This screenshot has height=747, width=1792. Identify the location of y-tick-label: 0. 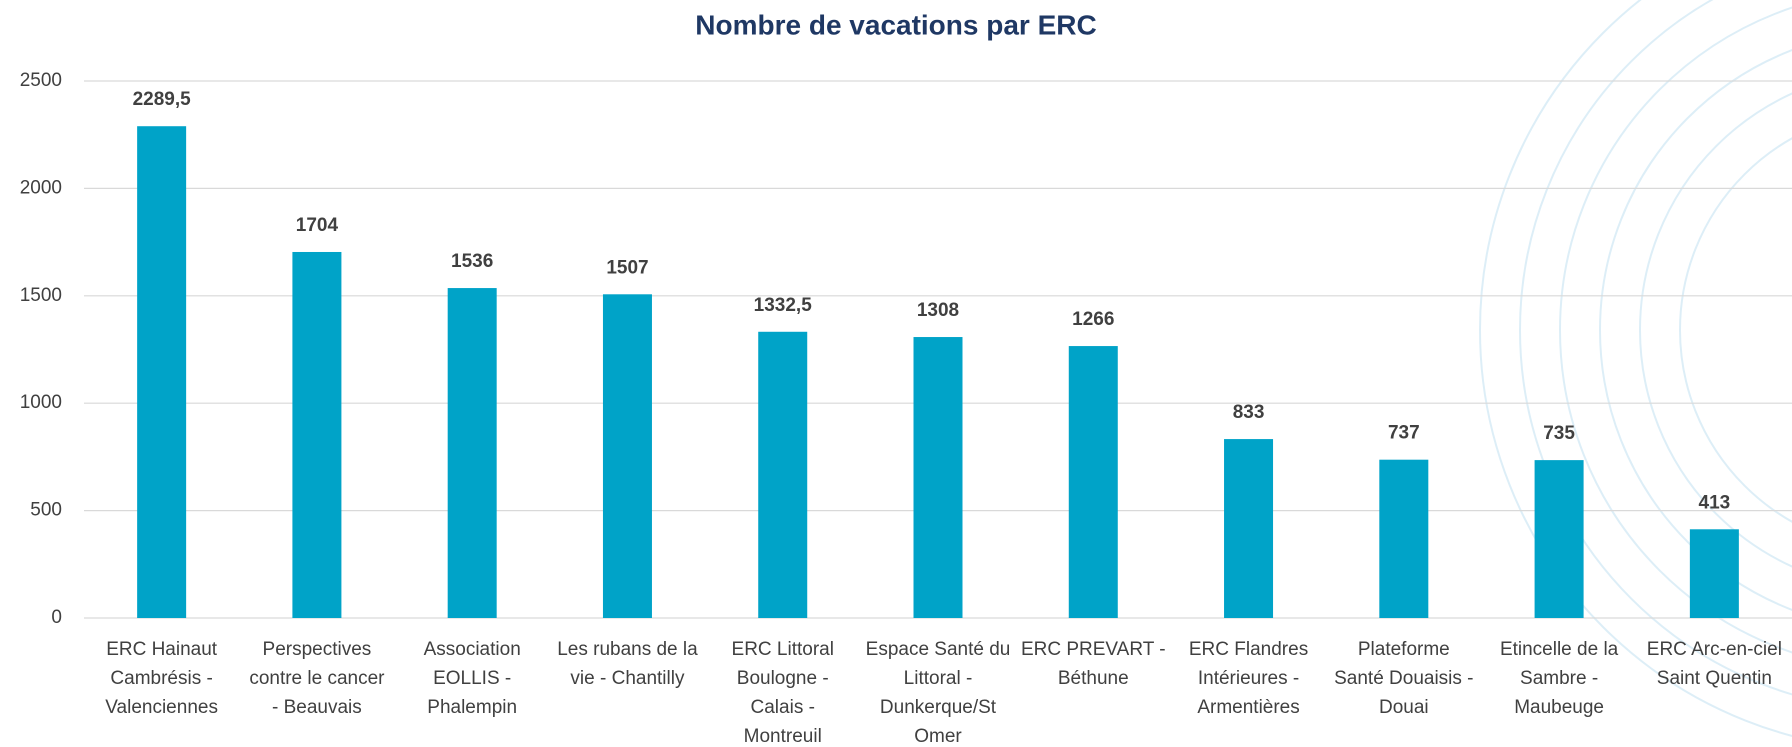
(56, 617).